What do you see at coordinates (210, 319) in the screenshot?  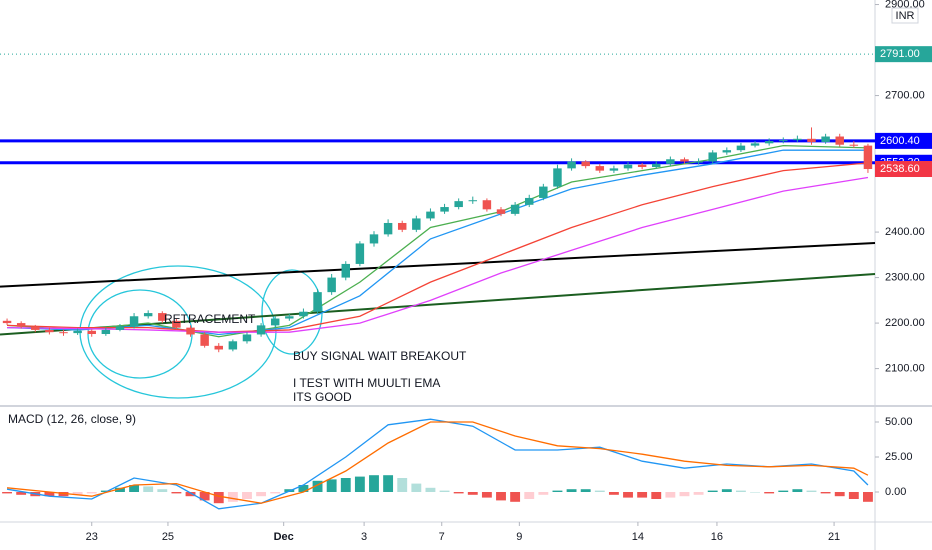 I see `annotation: RETRACEMENT` at bounding box center [210, 319].